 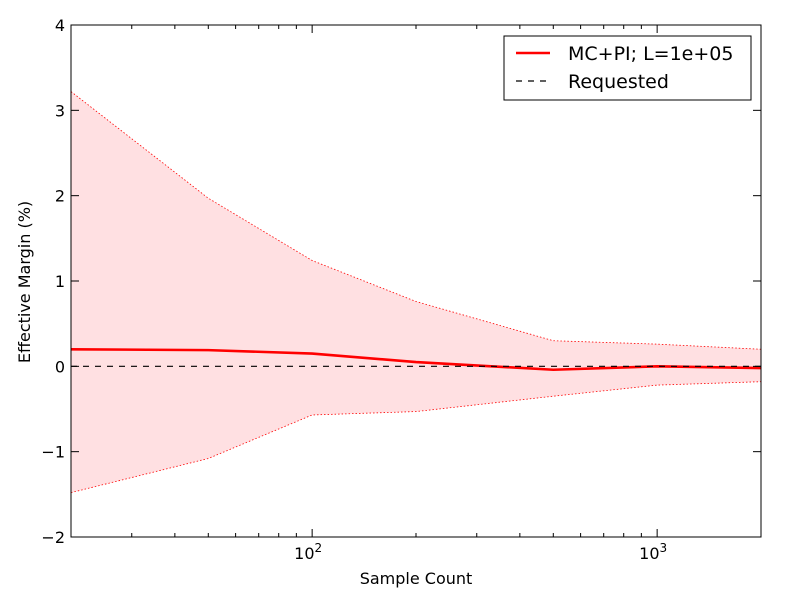 I want to click on legend-box, so click(x=627, y=68).